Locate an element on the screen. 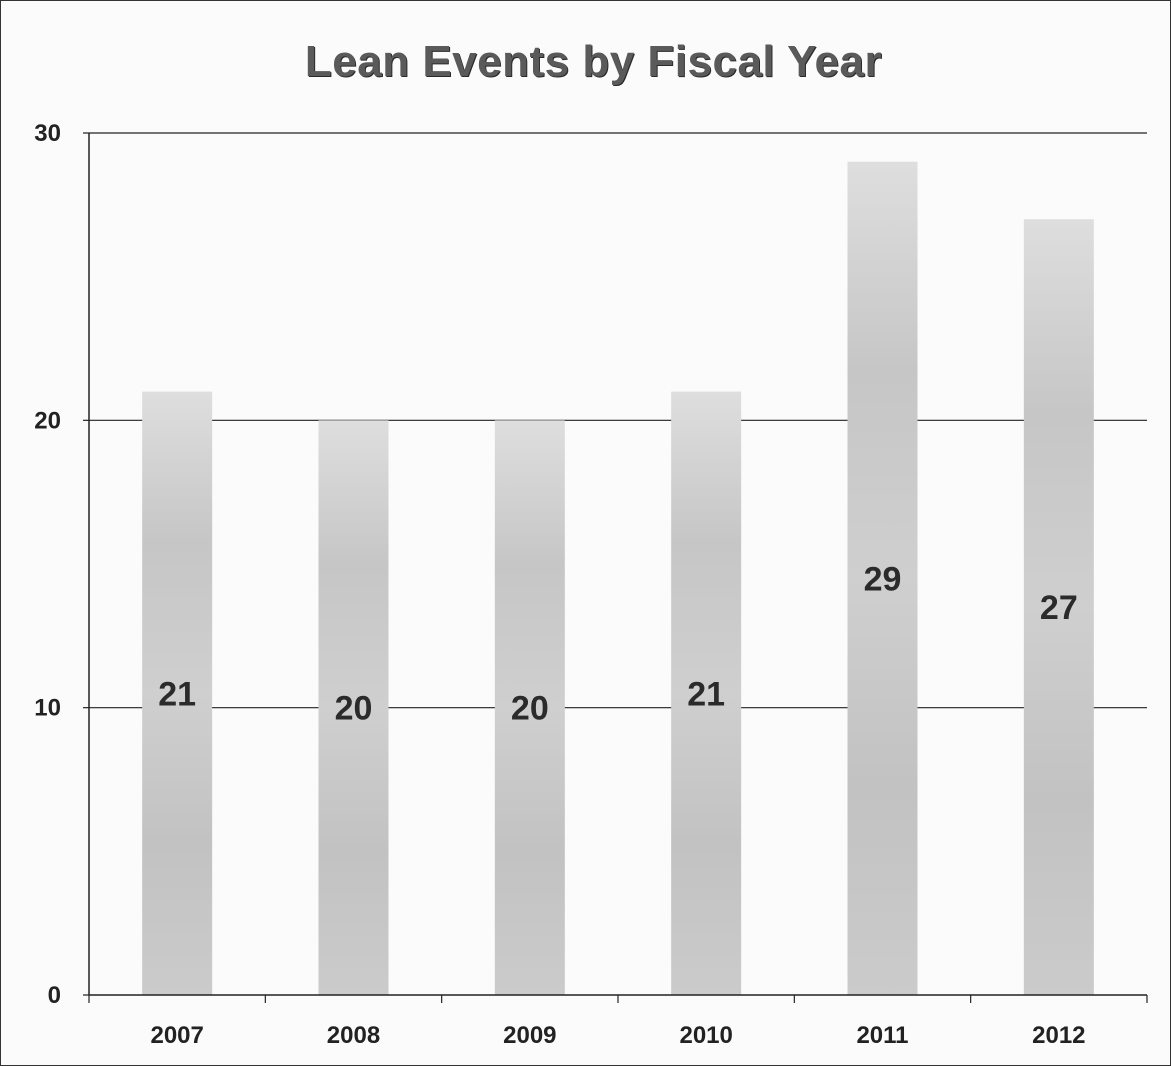 This screenshot has width=1171, height=1066. data-label-2010: 21 is located at coordinates (706, 694).